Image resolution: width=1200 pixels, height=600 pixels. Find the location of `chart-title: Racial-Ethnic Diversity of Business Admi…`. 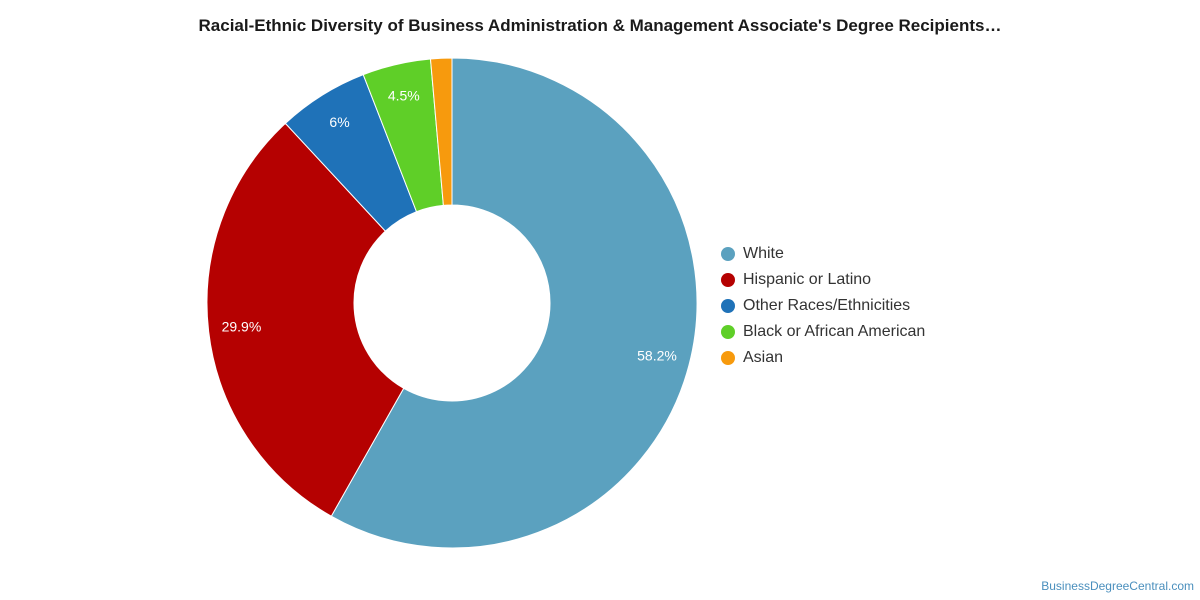

chart-title: Racial-Ethnic Diversity of Business Admi… is located at coordinates (600, 25).